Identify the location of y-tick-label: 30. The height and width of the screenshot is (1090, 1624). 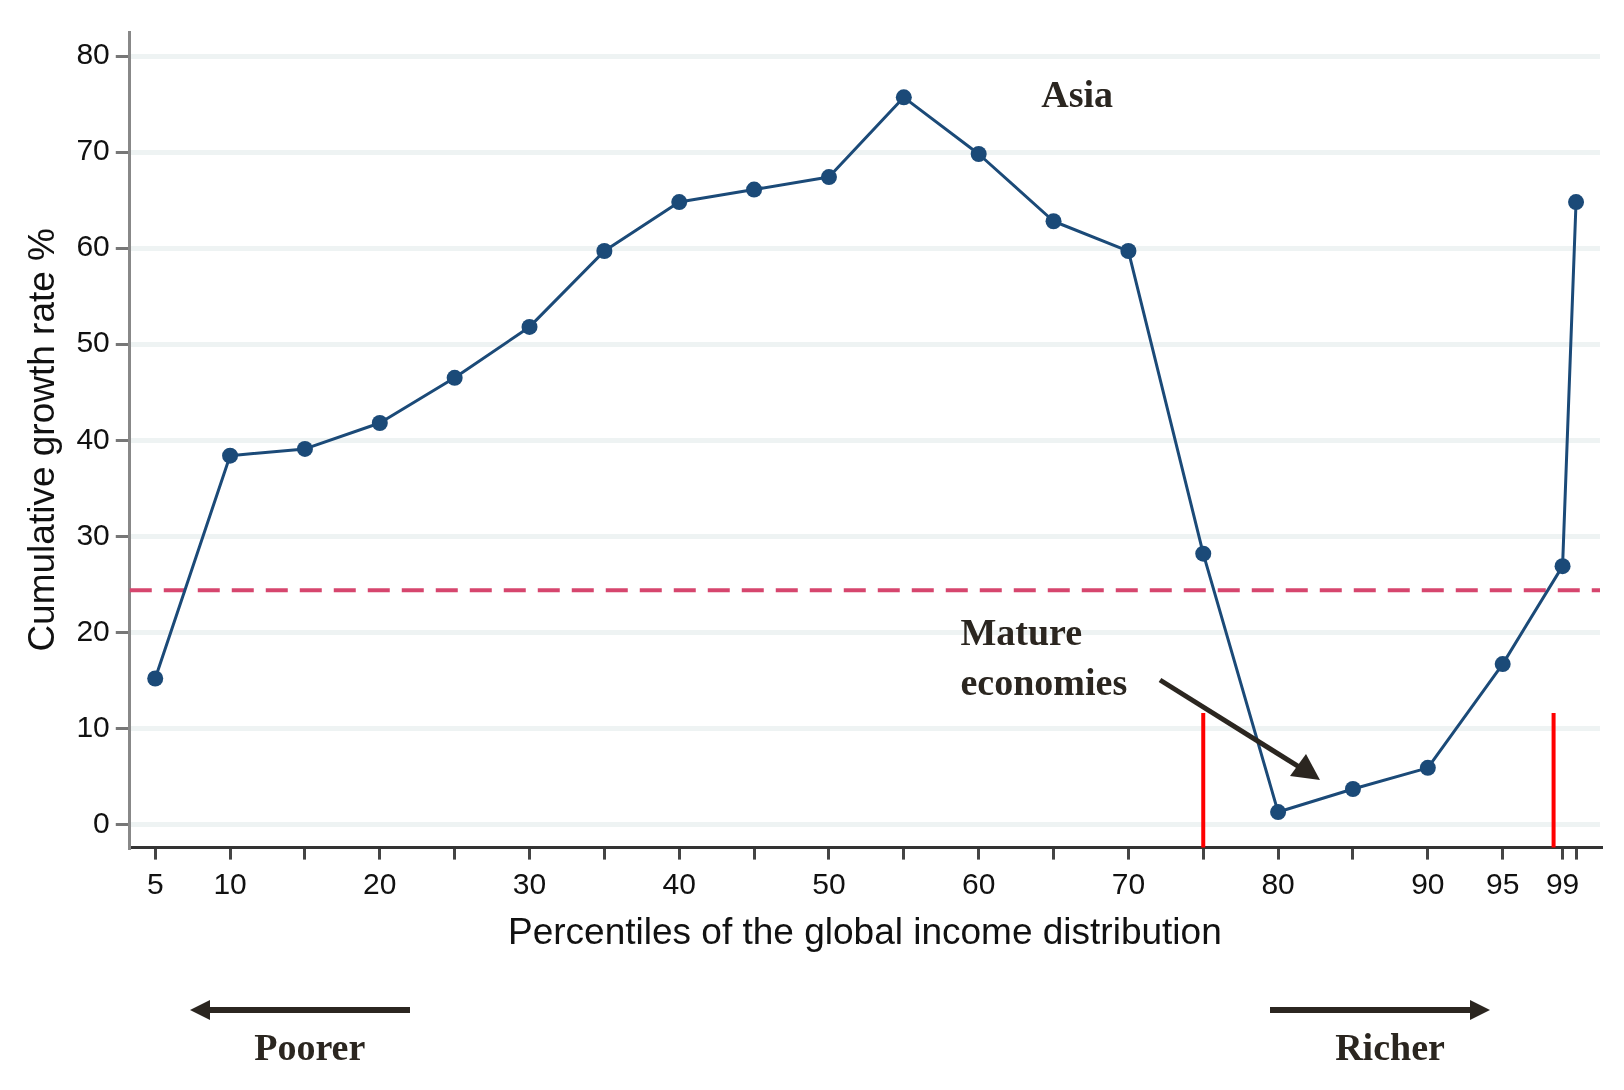
(93, 534).